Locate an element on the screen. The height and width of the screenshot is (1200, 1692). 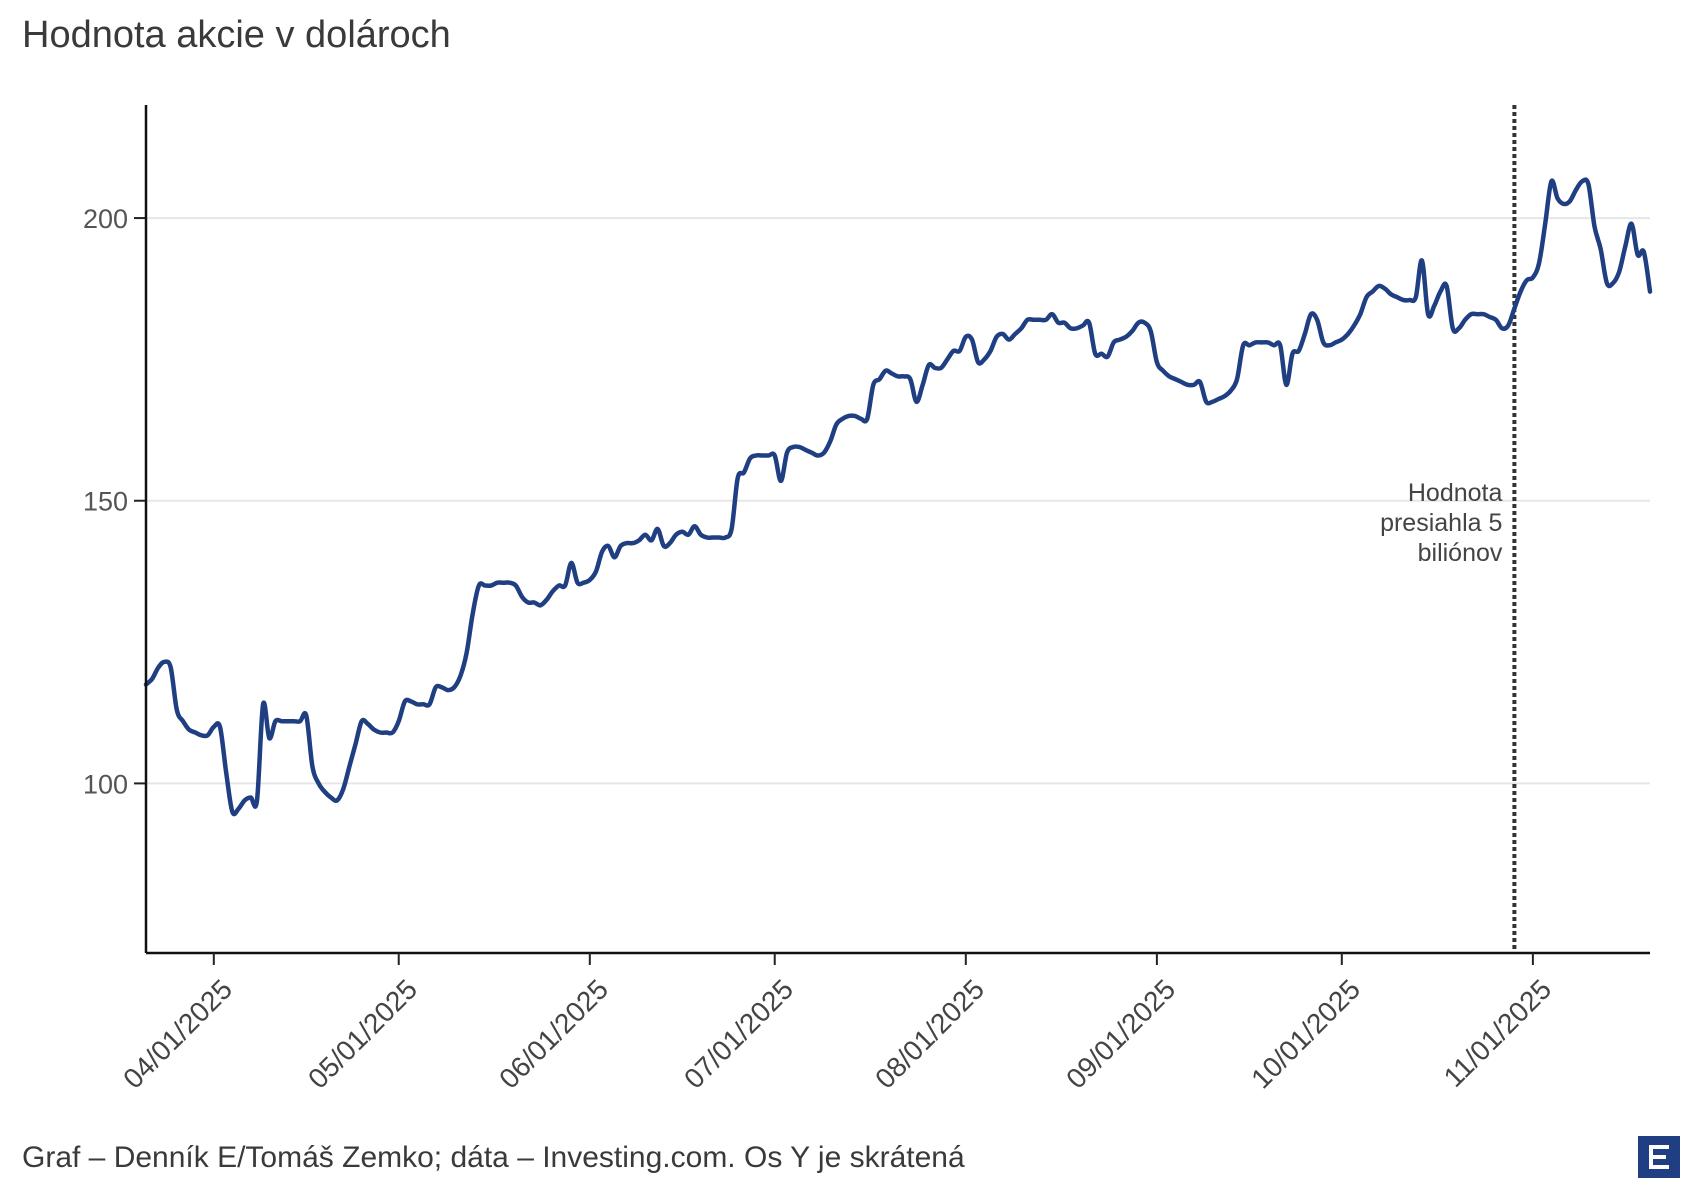
annotation-label: Hodnota is located at coordinates (1455, 493).